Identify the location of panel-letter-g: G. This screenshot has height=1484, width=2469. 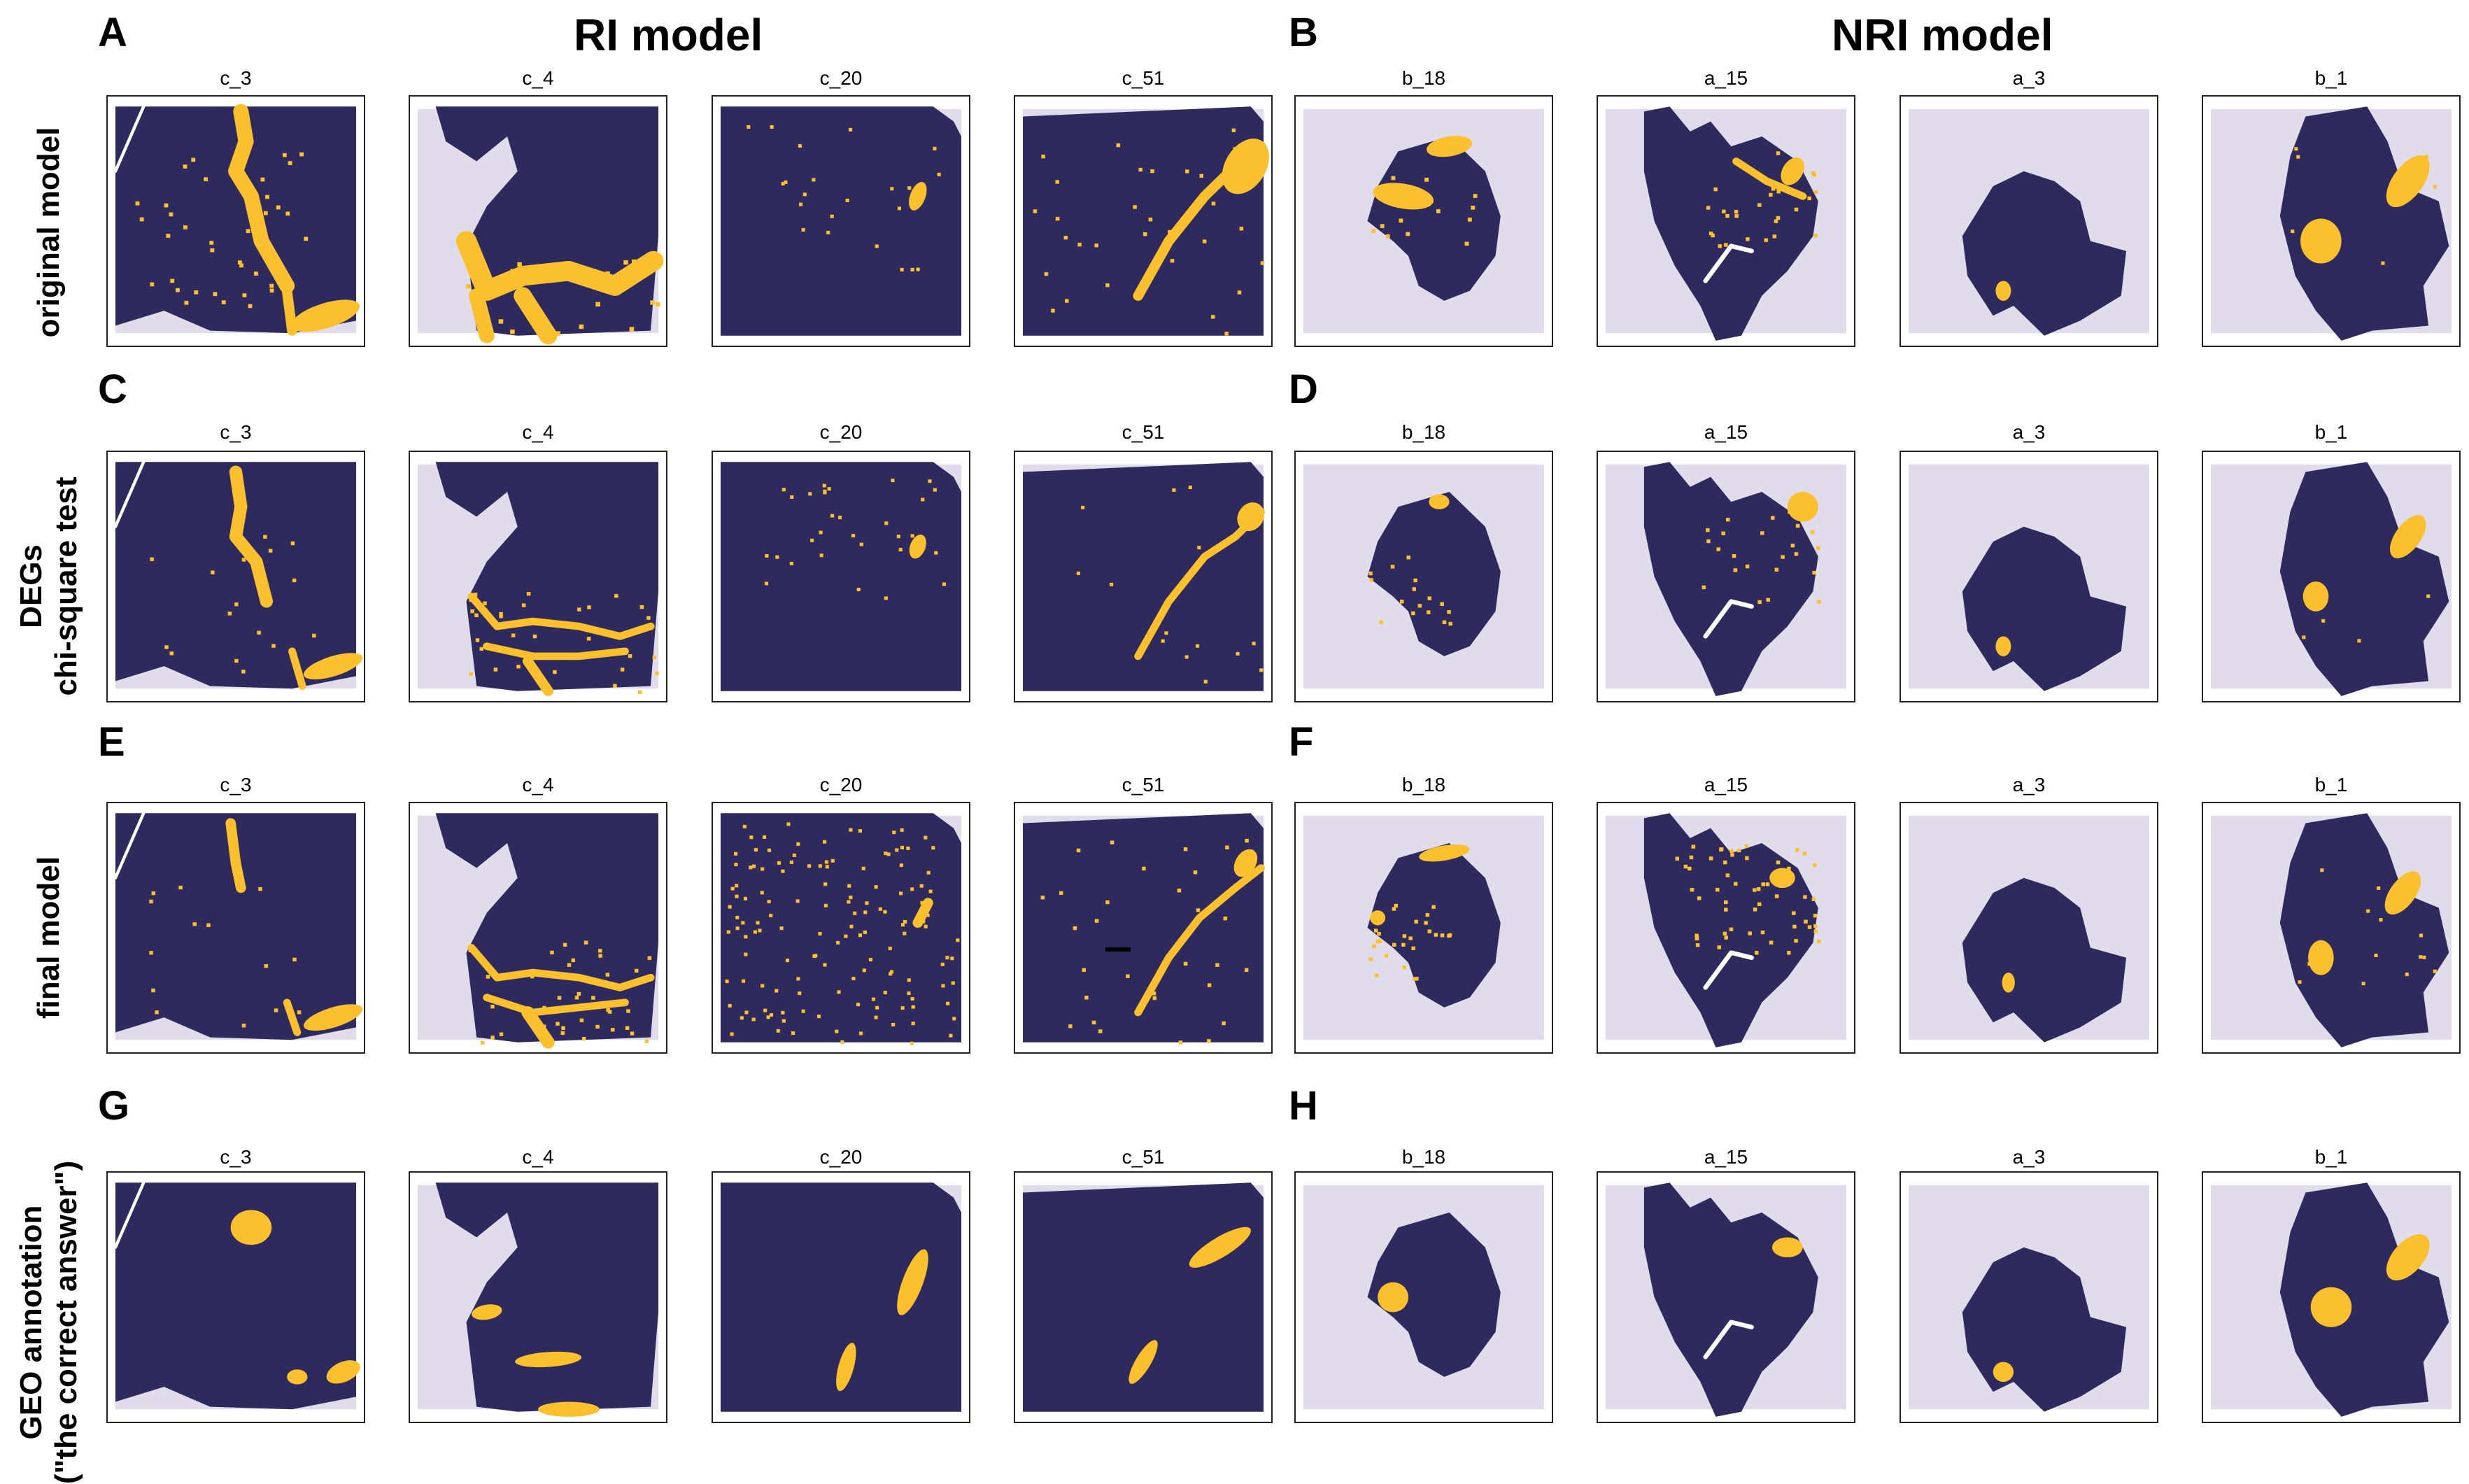
(114, 1106).